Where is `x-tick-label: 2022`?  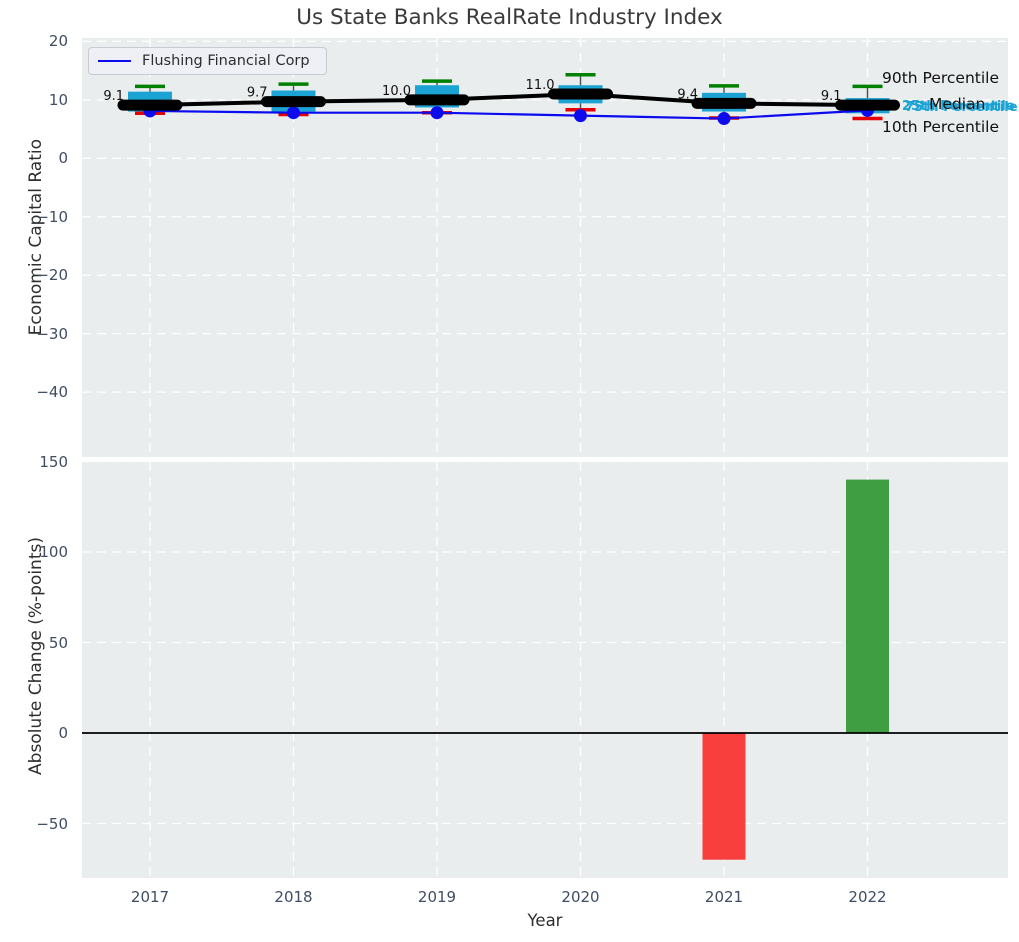
x-tick-label: 2022 is located at coordinates (867, 897).